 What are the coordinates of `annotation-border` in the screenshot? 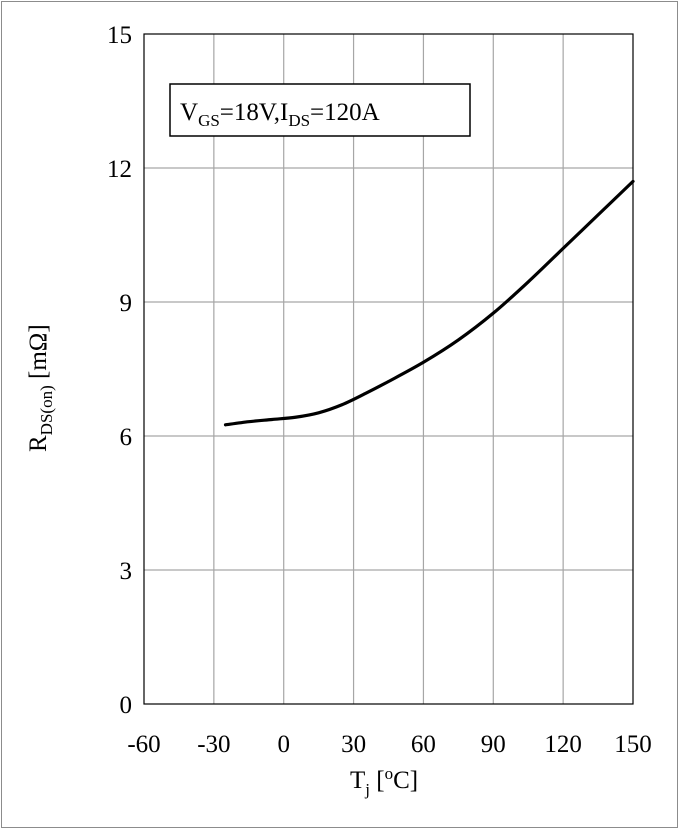 It's located at (320, 110).